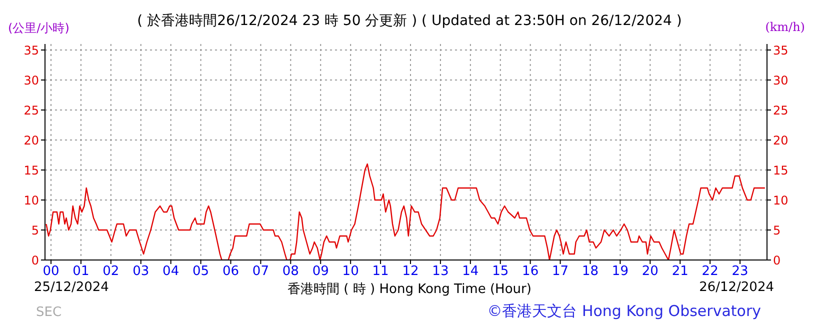  Describe the element at coordinates (780, 50) in the screenshot. I see `y2-tick-label: 35` at that location.